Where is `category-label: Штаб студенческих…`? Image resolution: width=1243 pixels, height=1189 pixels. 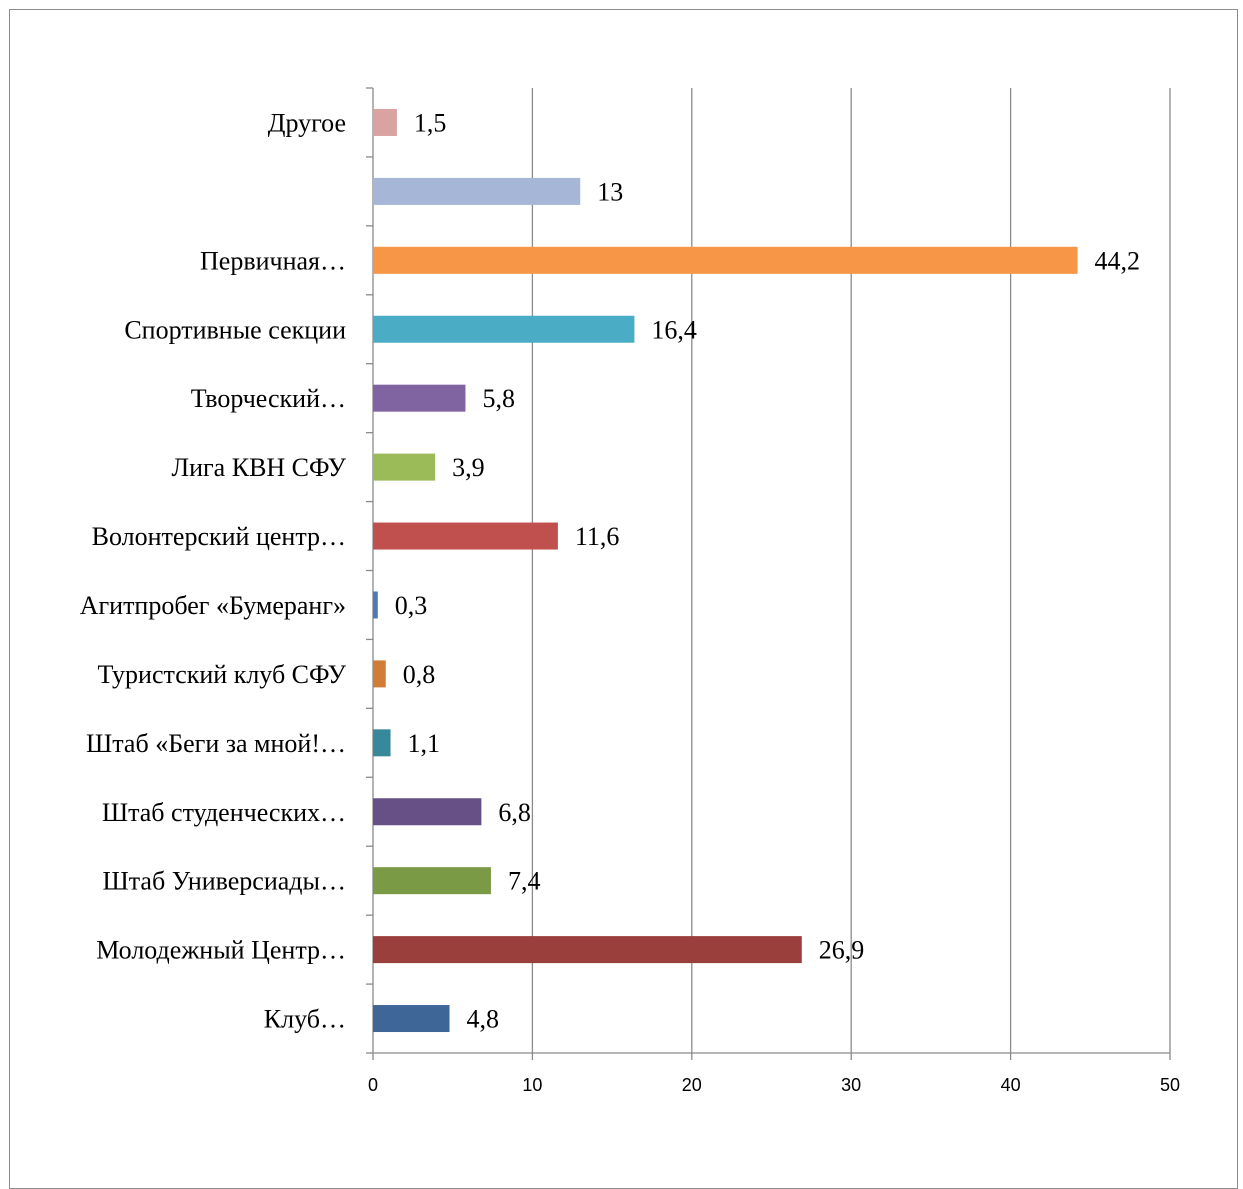
category-label: Штаб студенческих… is located at coordinates (224, 812).